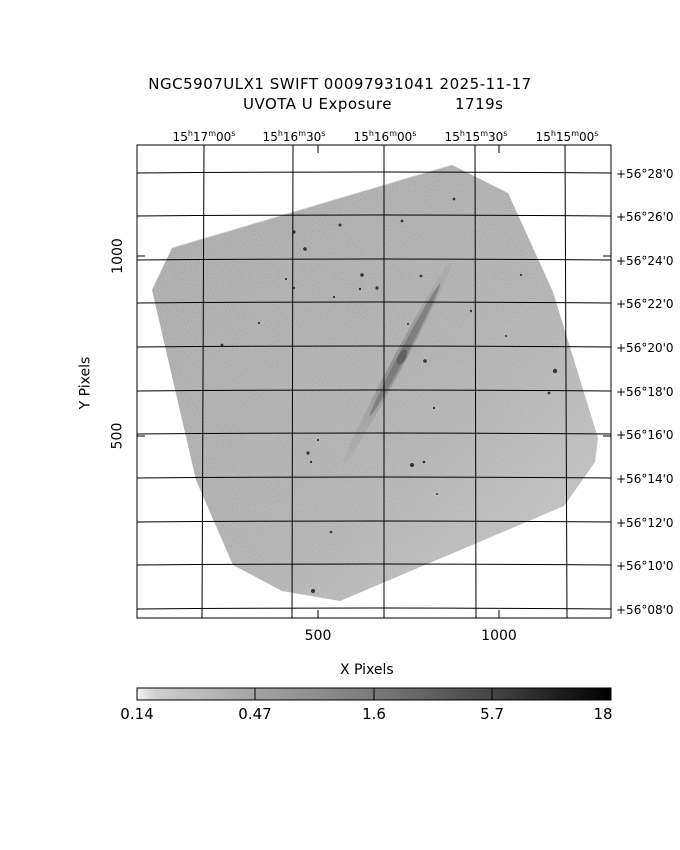  What do you see at coordinates (340, 84) in the screenshot?
I see `image-title: NGC5907ULX1 SWIFT 00097931041 2025-11-17` at bounding box center [340, 84].